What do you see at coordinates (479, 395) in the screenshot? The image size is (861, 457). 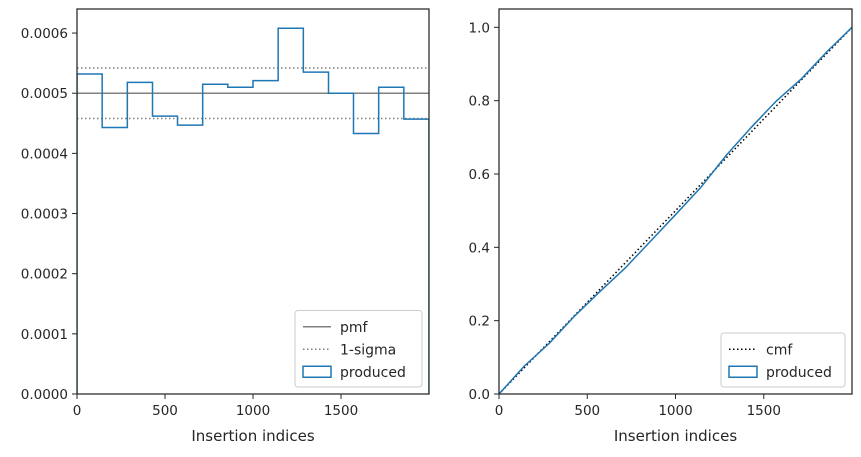 I see `y-tick-label: 0.0` at bounding box center [479, 395].